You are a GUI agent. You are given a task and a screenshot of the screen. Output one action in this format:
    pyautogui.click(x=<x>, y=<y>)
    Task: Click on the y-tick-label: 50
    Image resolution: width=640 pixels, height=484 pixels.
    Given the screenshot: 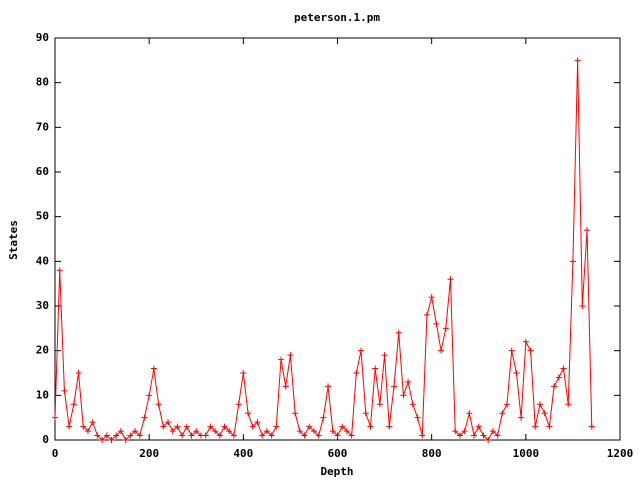 What is the action you would take?
    pyautogui.click(x=42, y=216)
    